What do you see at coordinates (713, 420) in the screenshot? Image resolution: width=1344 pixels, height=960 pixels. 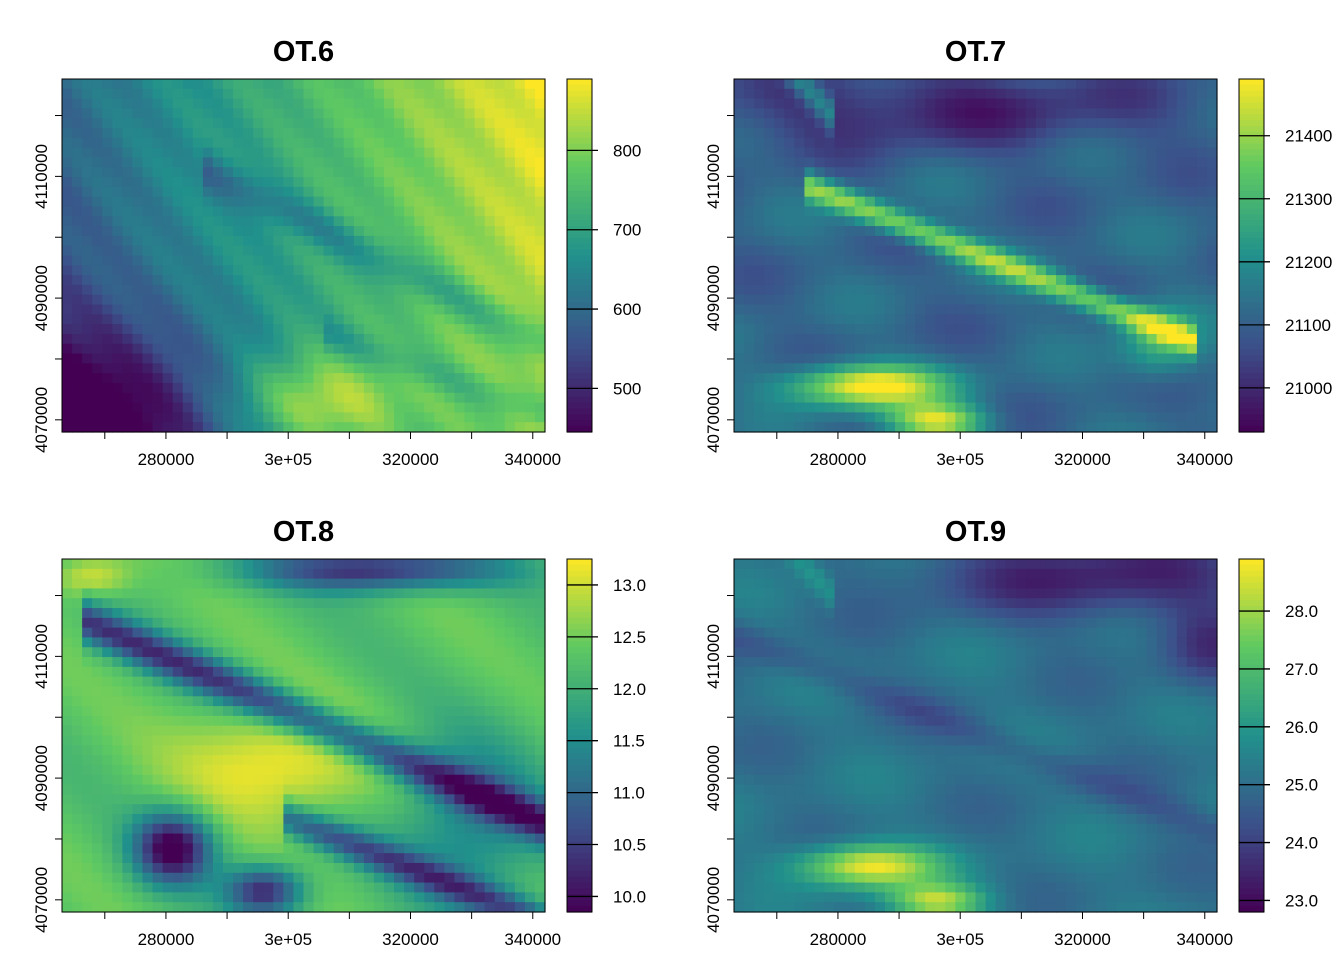 I see `y-tick-label: 4070000` at bounding box center [713, 420].